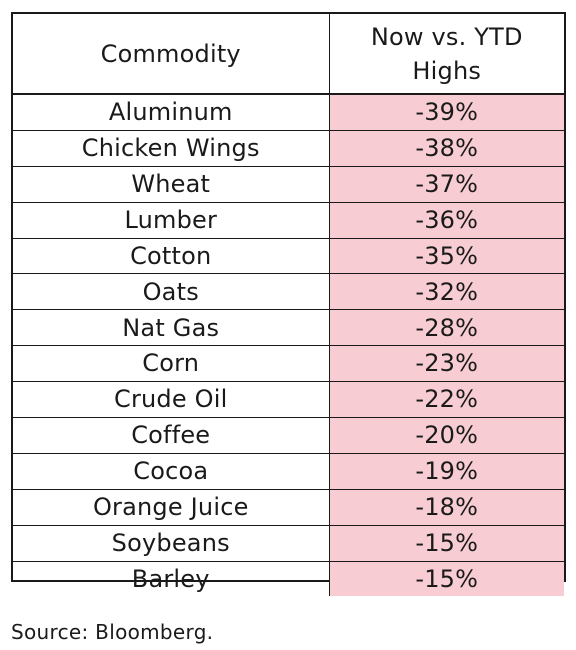 This screenshot has height=650, width=576. Describe the element at coordinates (171, 112) in the screenshot. I see `commodity-cell: Aluminum` at that location.